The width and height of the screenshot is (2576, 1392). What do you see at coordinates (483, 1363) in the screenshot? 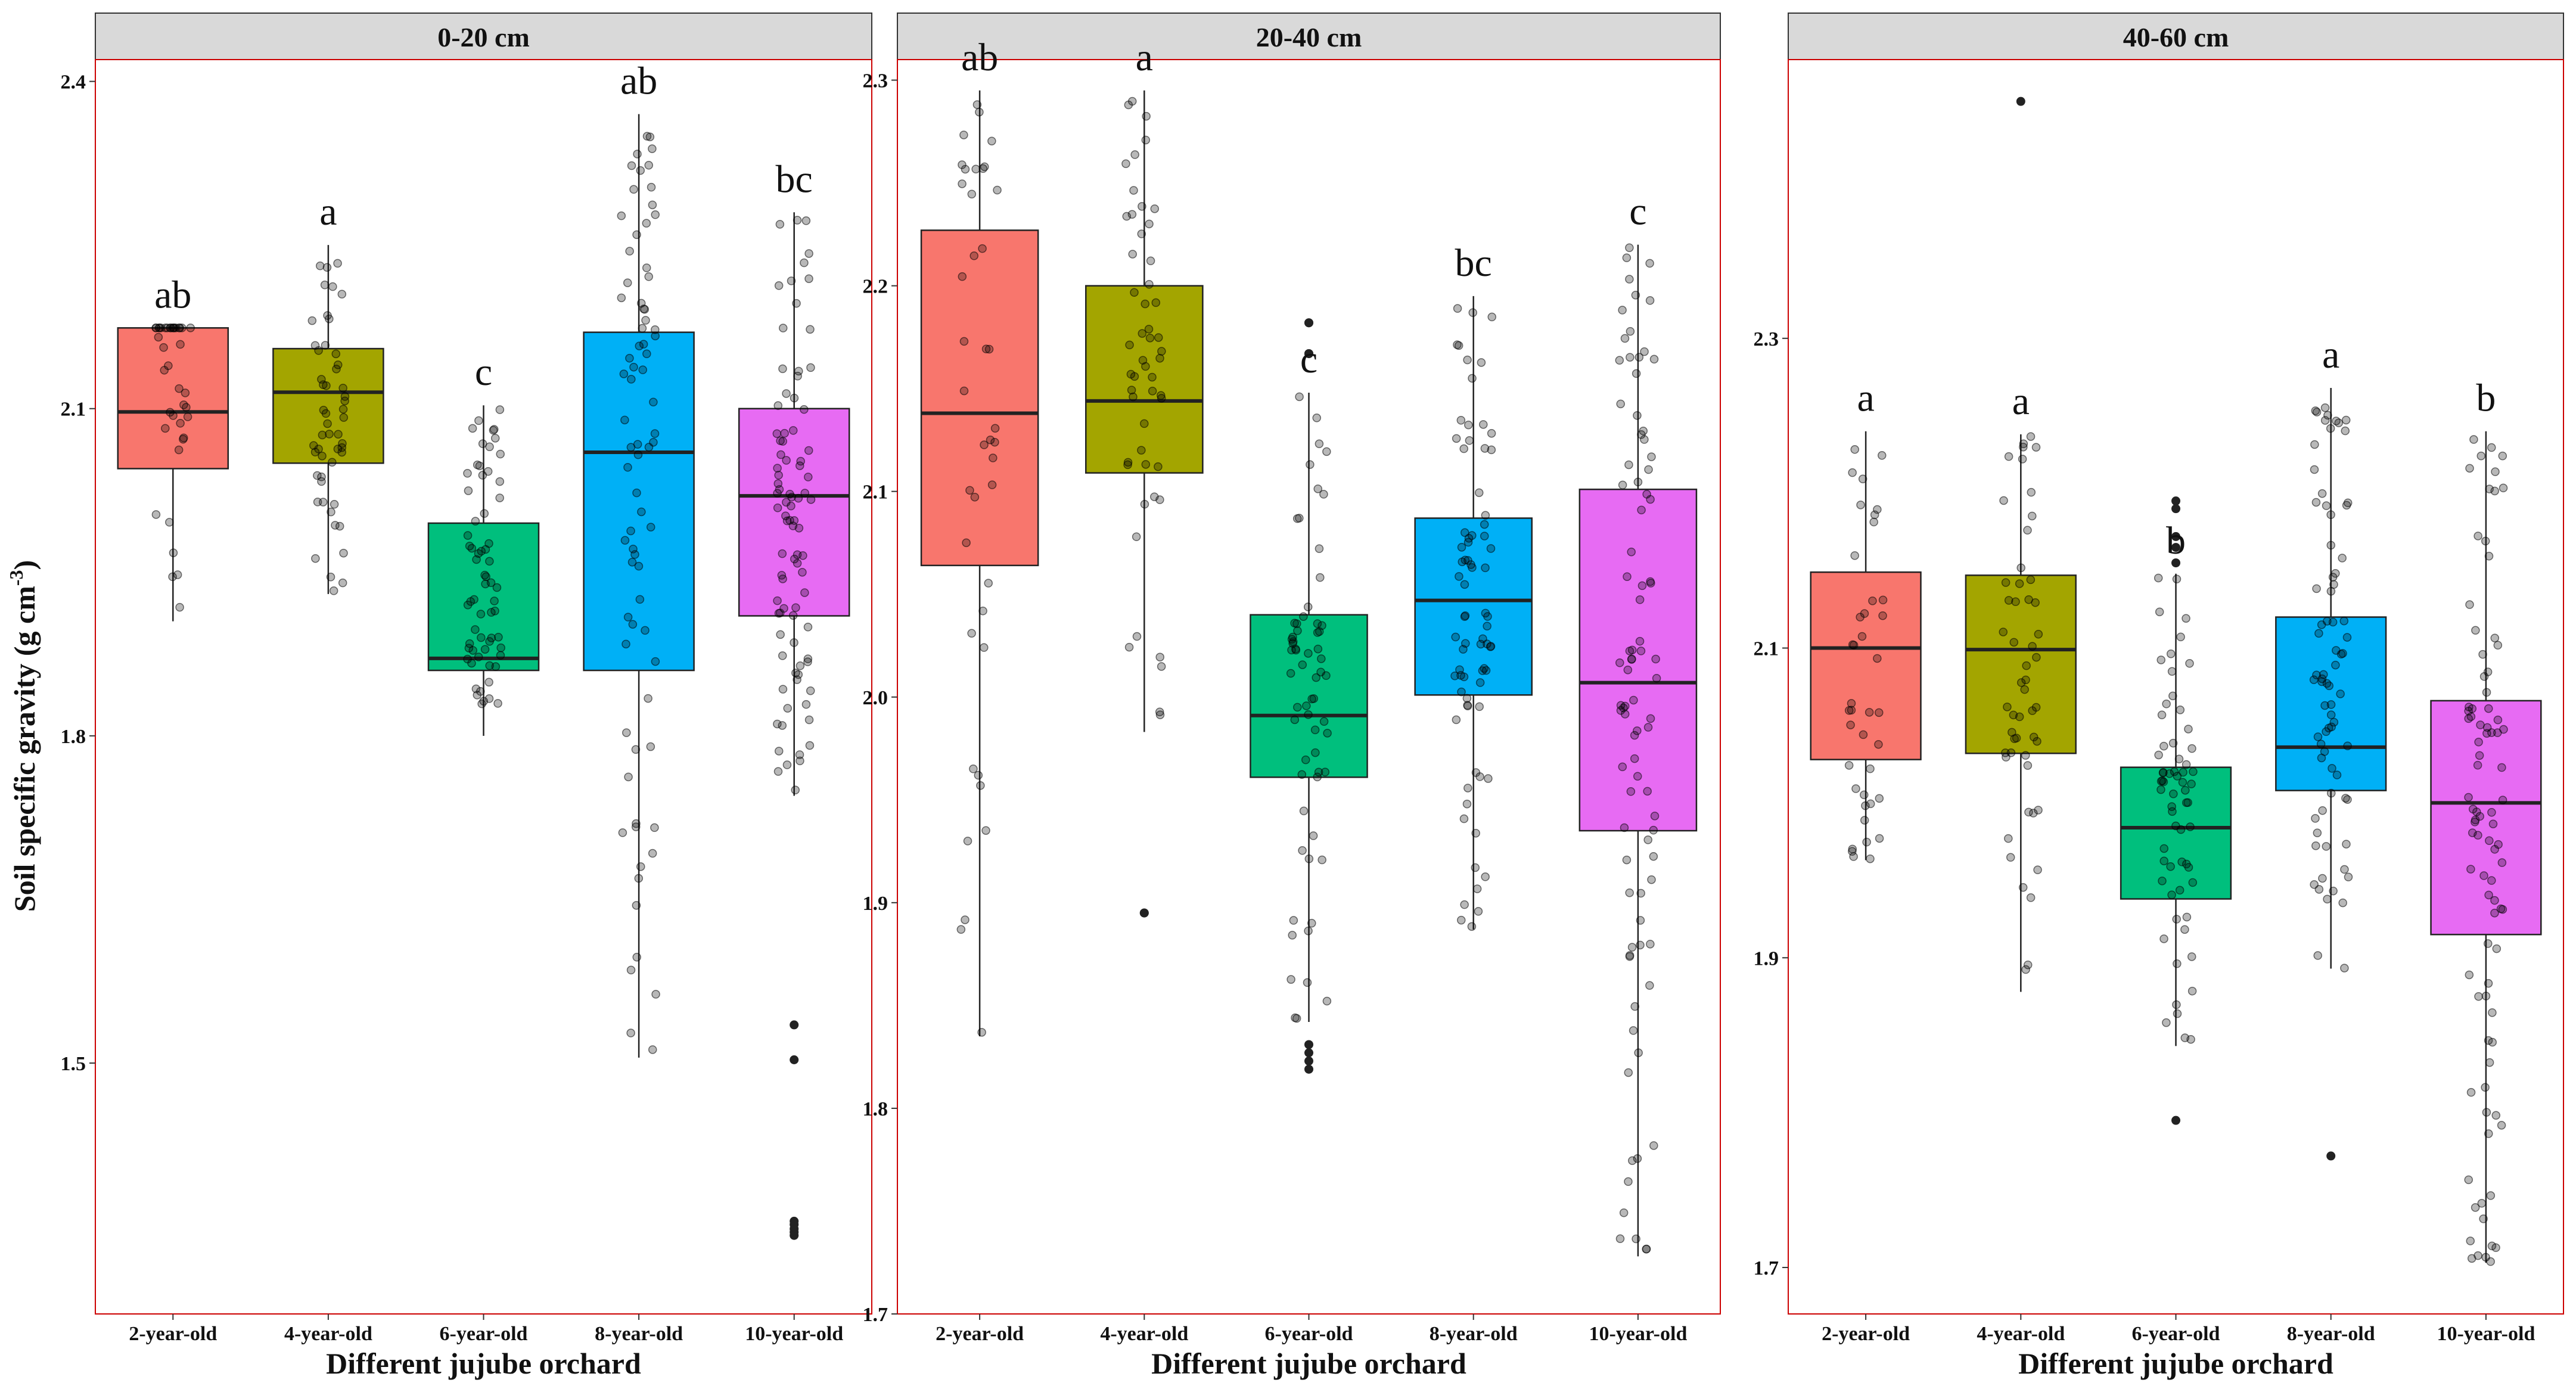
I see `x-axis-label: Different jujube orchard` at bounding box center [483, 1363].